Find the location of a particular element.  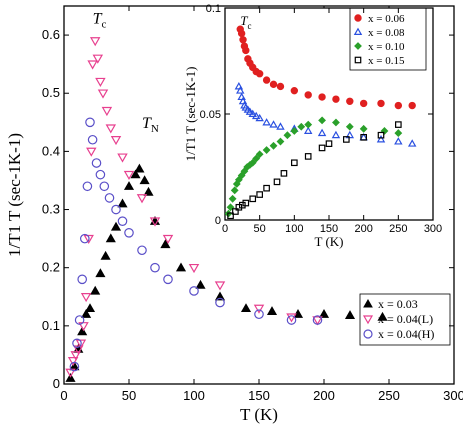

legend-label: x = 0.10 is located at coordinates (386, 47).